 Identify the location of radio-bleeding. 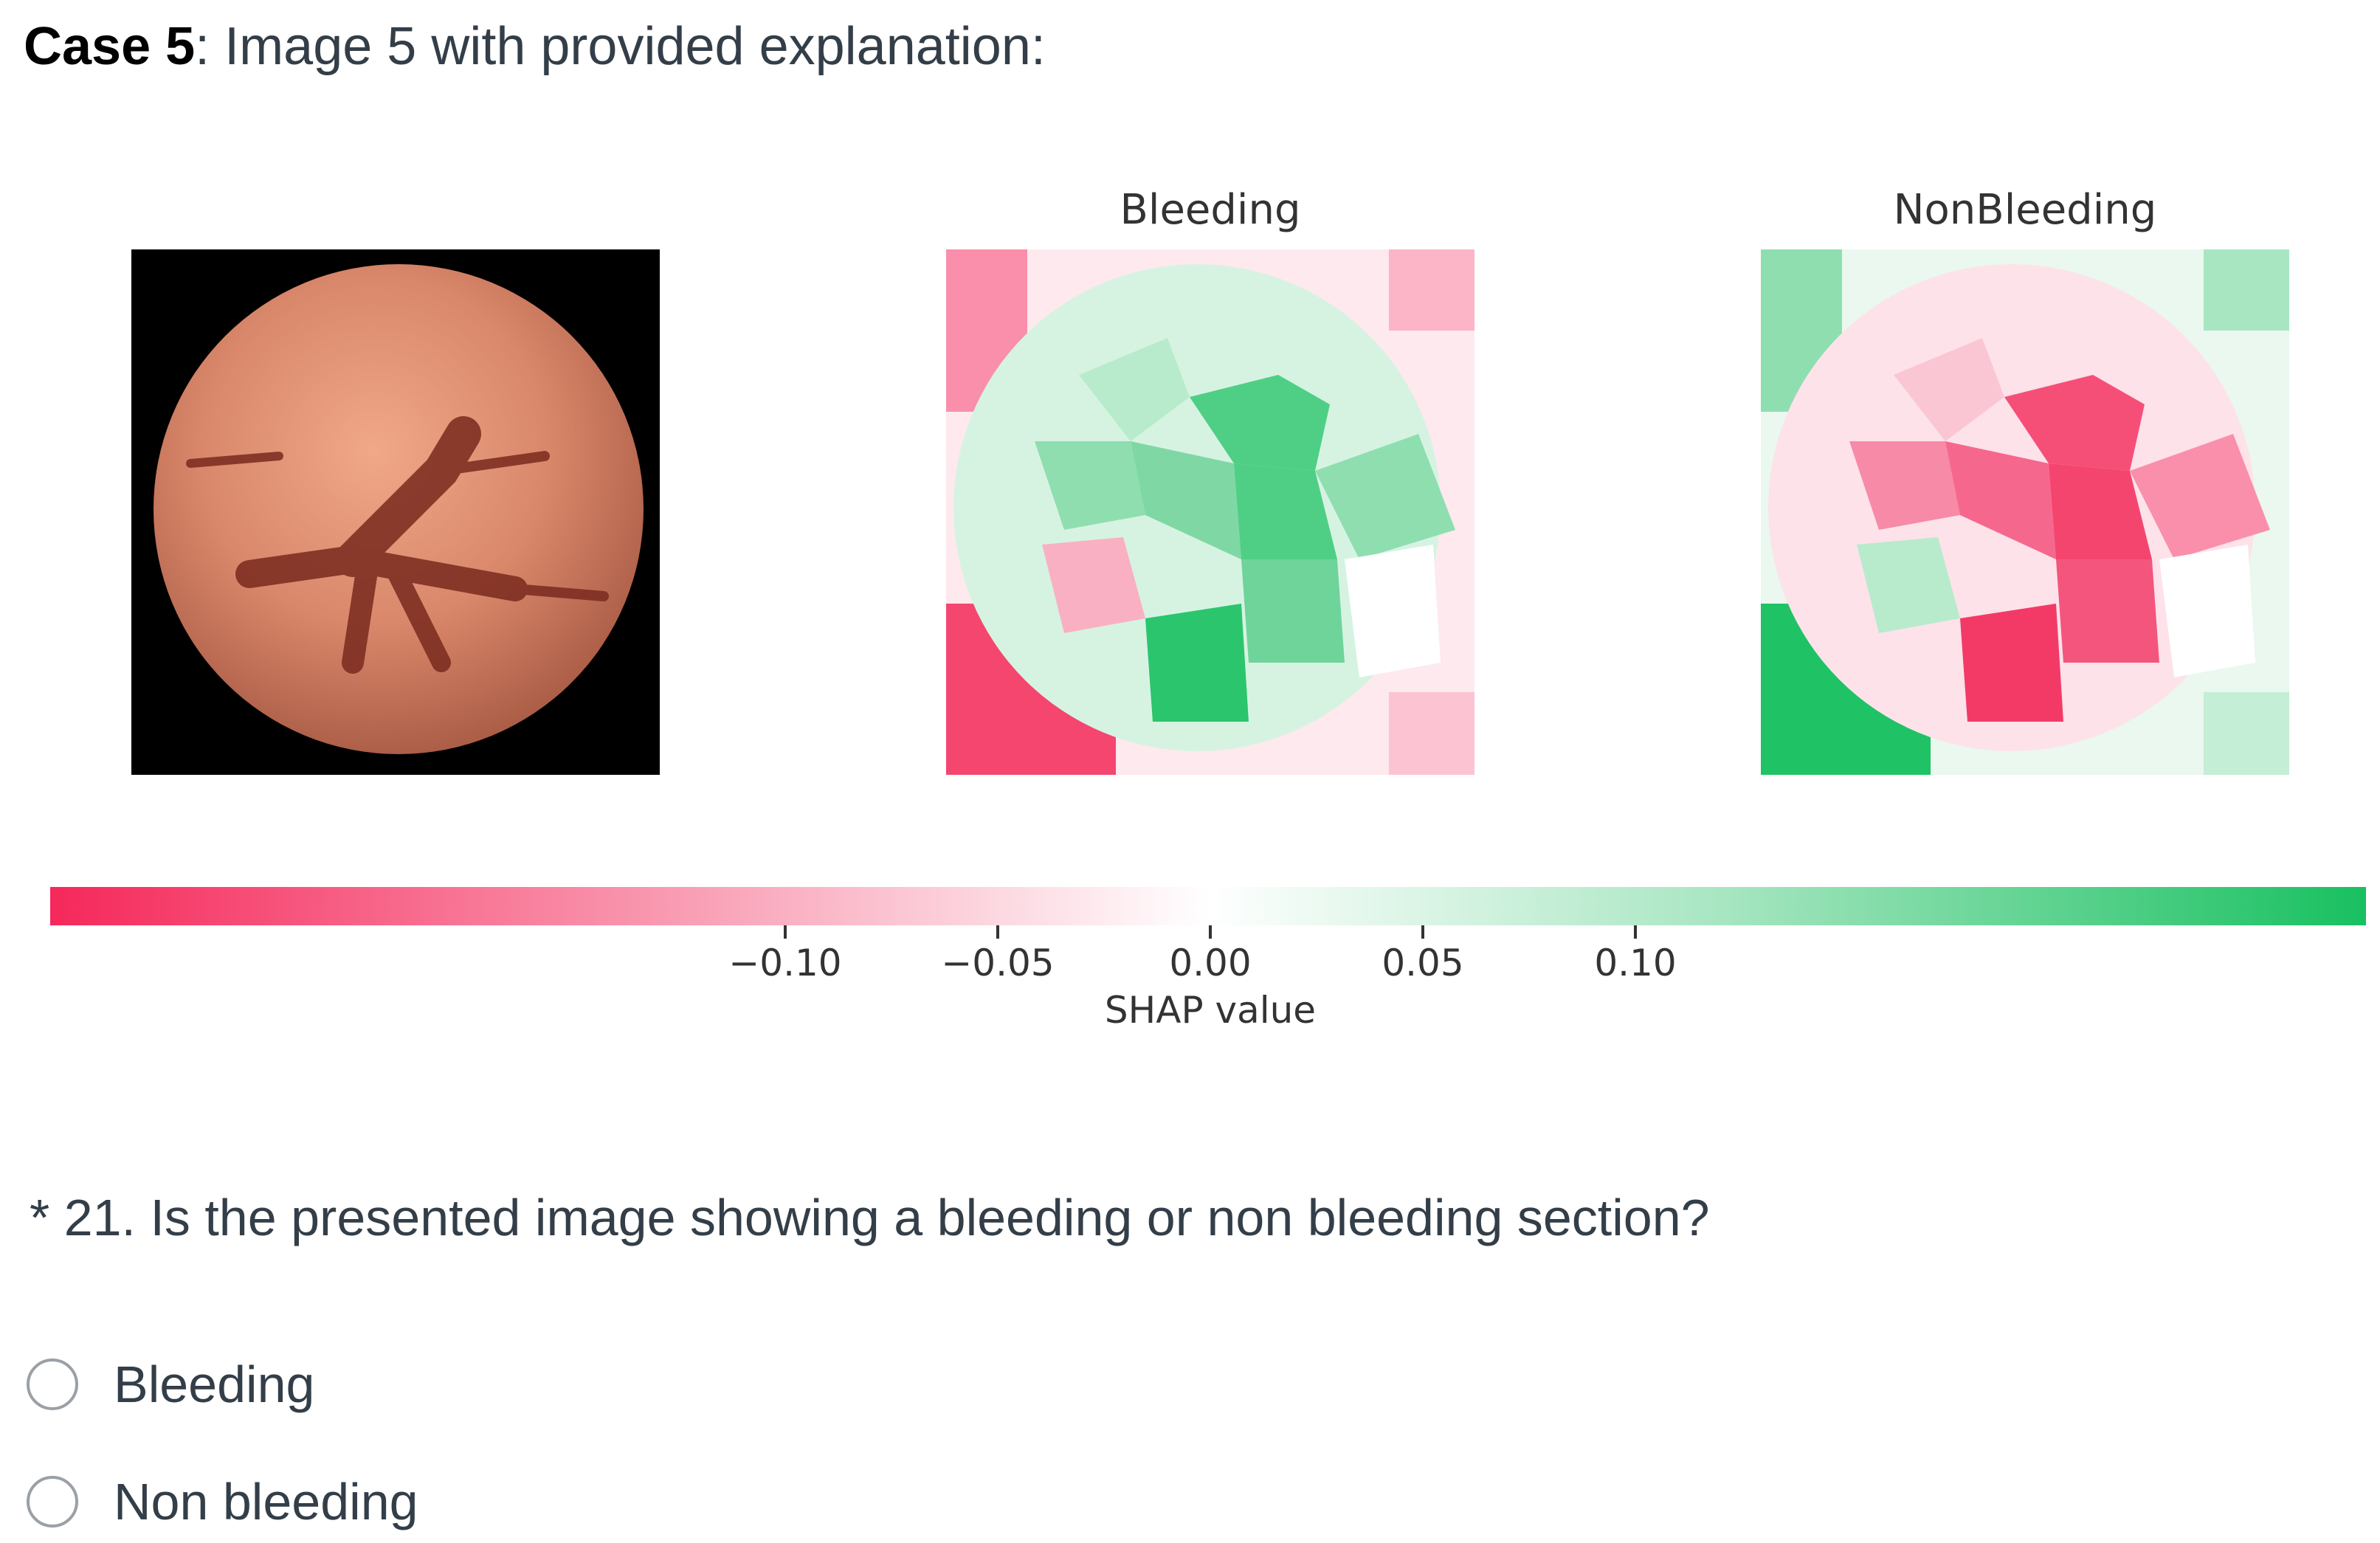
(53, 1384).